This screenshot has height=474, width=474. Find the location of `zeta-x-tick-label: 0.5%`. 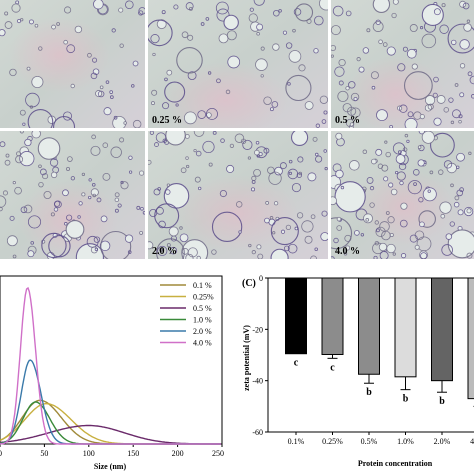

zeta-x-tick-label: 0.5% is located at coordinates (369, 441).